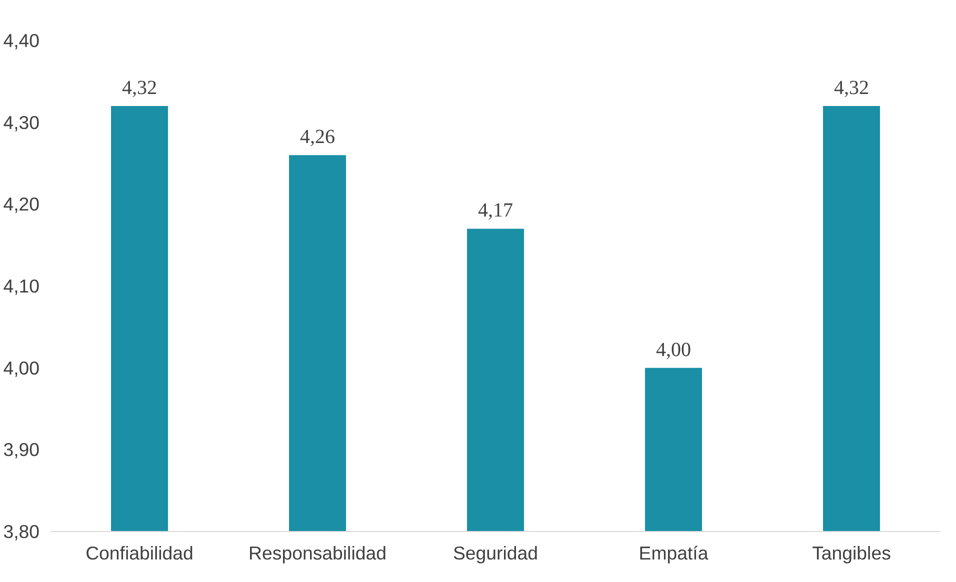 Image resolution: width=956 pixels, height=582 pixels. Describe the element at coordinates (21, 40) in the screenshot. I see `y-tick-label: 4,40` at that location.